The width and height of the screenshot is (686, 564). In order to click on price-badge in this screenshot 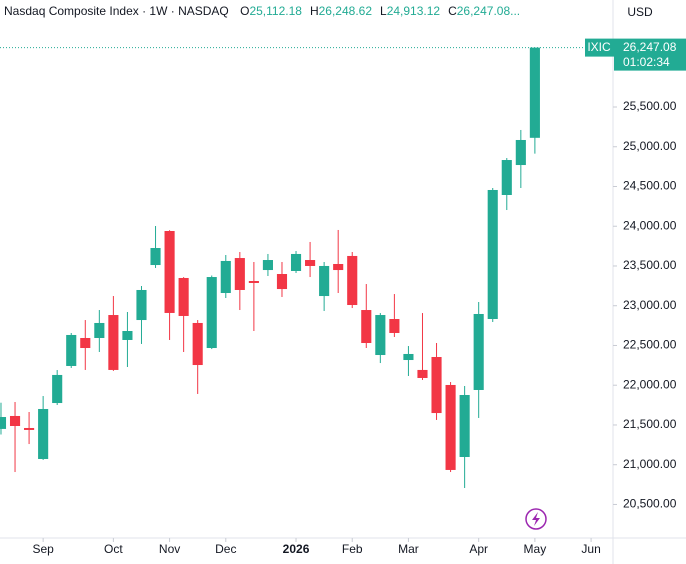, I will do `click(650, 54)`.